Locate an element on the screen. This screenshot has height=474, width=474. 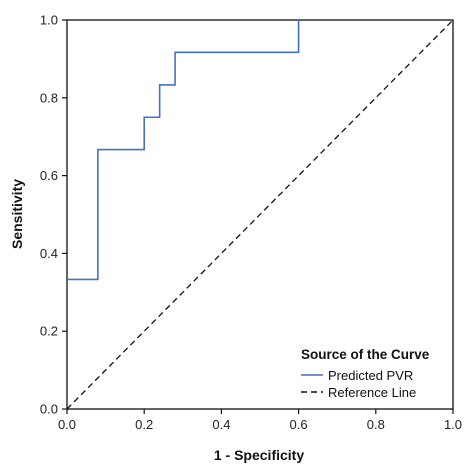
y-tick-label: 0.4 is located at coordinates (49, 253).